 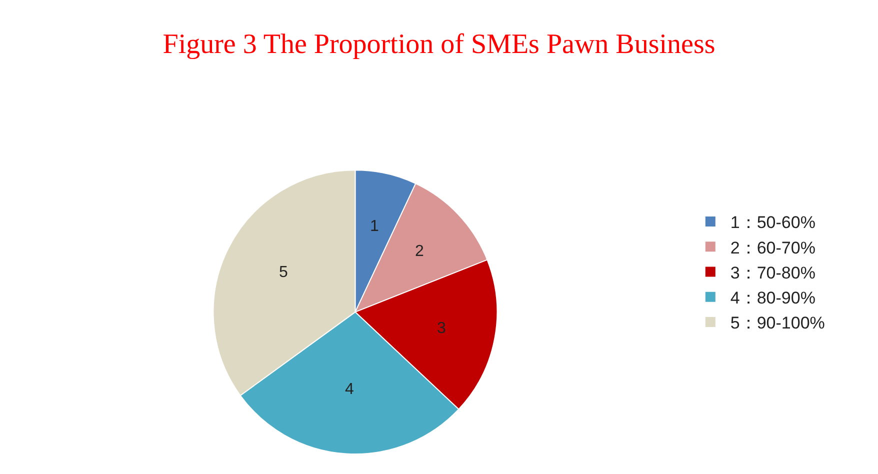 I want to click on legend-label: 3：70-80%, so click(x=773, y=272).